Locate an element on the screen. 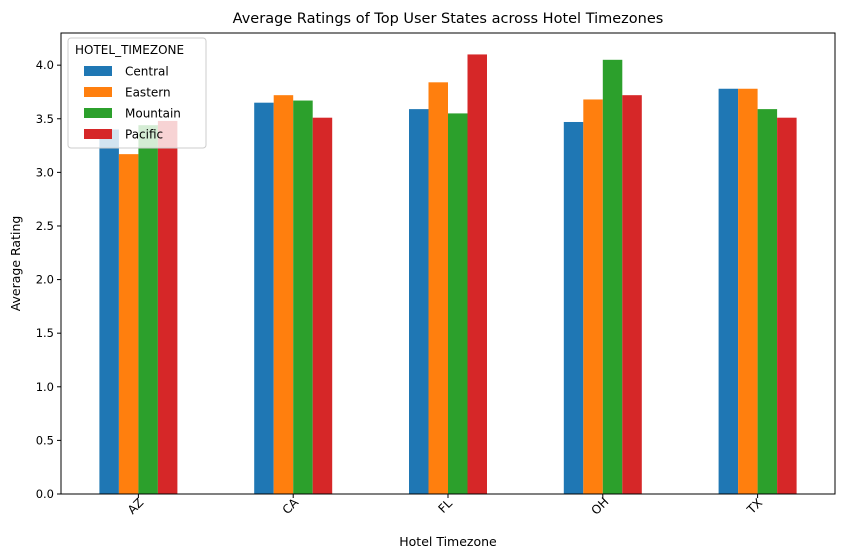  x-axis-label: Hotel Timezone is located at coordinates (448, 541).